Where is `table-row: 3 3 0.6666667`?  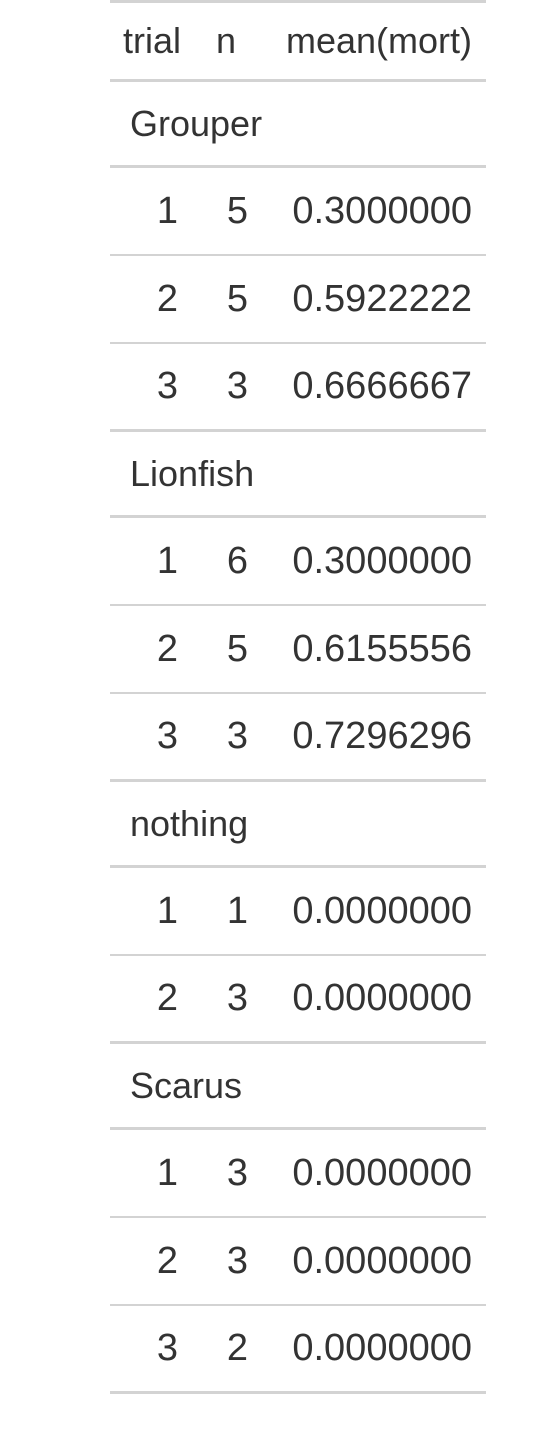 table-row: 3 3 0.6666667 is located at coordinates (298, 388).